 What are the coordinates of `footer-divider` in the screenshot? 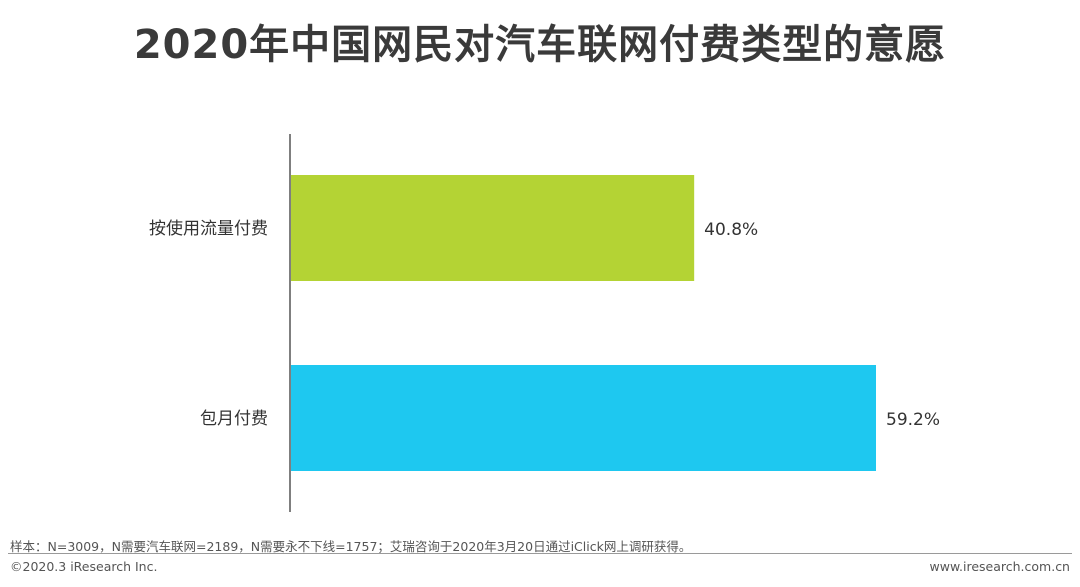 It's located at (540, 553).